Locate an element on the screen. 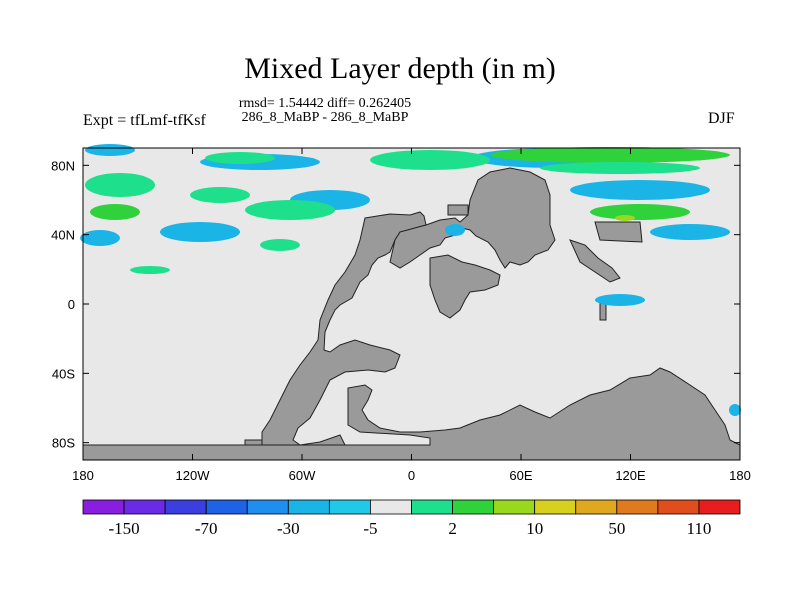 The height and width of the screenshot is (600, 800). experiment-label: Expt = tfLmf-tfKsf is located at coordinates (144, 120).